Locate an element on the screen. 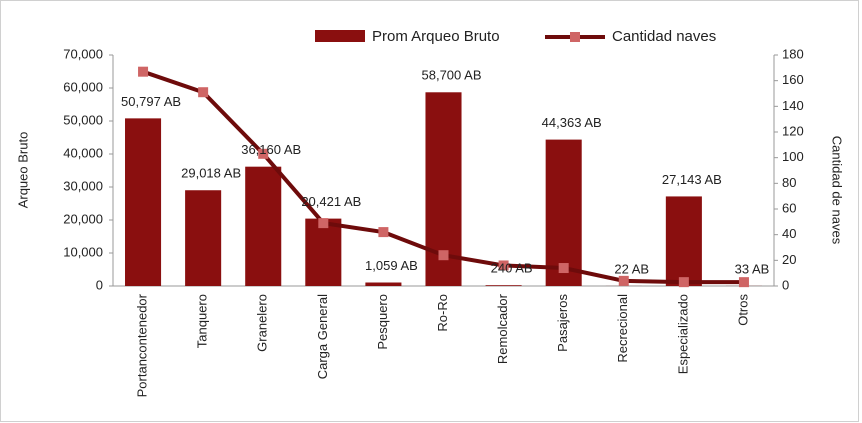 The width and height of the screenshot is (862, 423). y-axis-label: Arqueo Bruto is located at coordinates (22, 170).